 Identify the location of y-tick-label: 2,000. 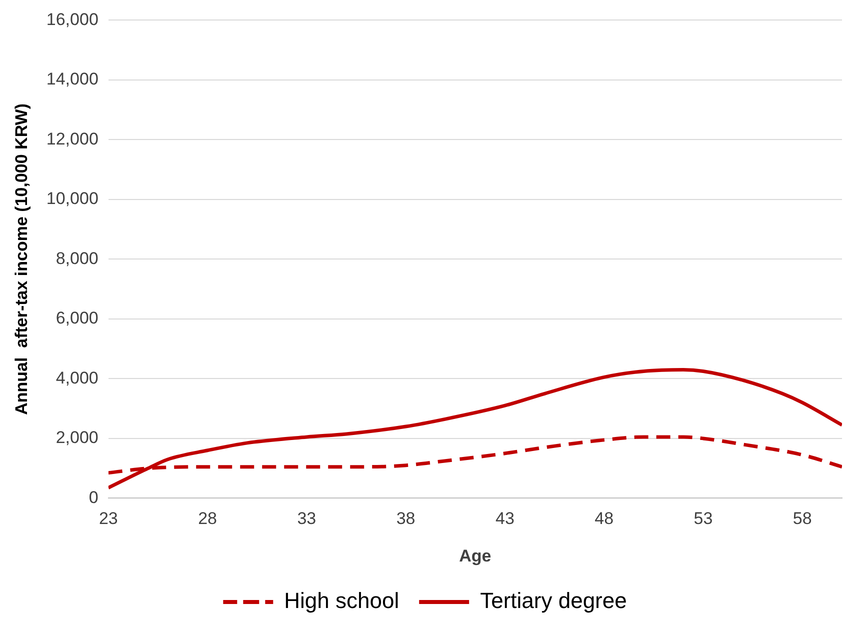
(77, 438).